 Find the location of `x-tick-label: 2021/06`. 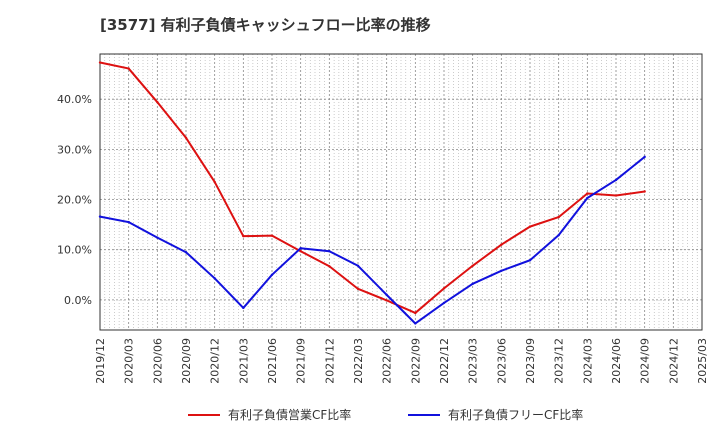

x-tick-label: 2021/06 is located at coordinates (272, 361).